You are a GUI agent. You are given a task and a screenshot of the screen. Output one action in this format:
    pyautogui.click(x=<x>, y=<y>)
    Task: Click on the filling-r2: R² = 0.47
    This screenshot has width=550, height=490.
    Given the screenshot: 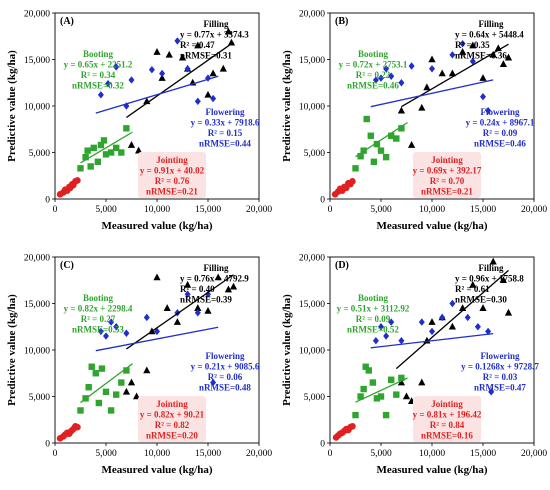 What is the action you would take?
    pyautogui.click(x=197, y=45)
    